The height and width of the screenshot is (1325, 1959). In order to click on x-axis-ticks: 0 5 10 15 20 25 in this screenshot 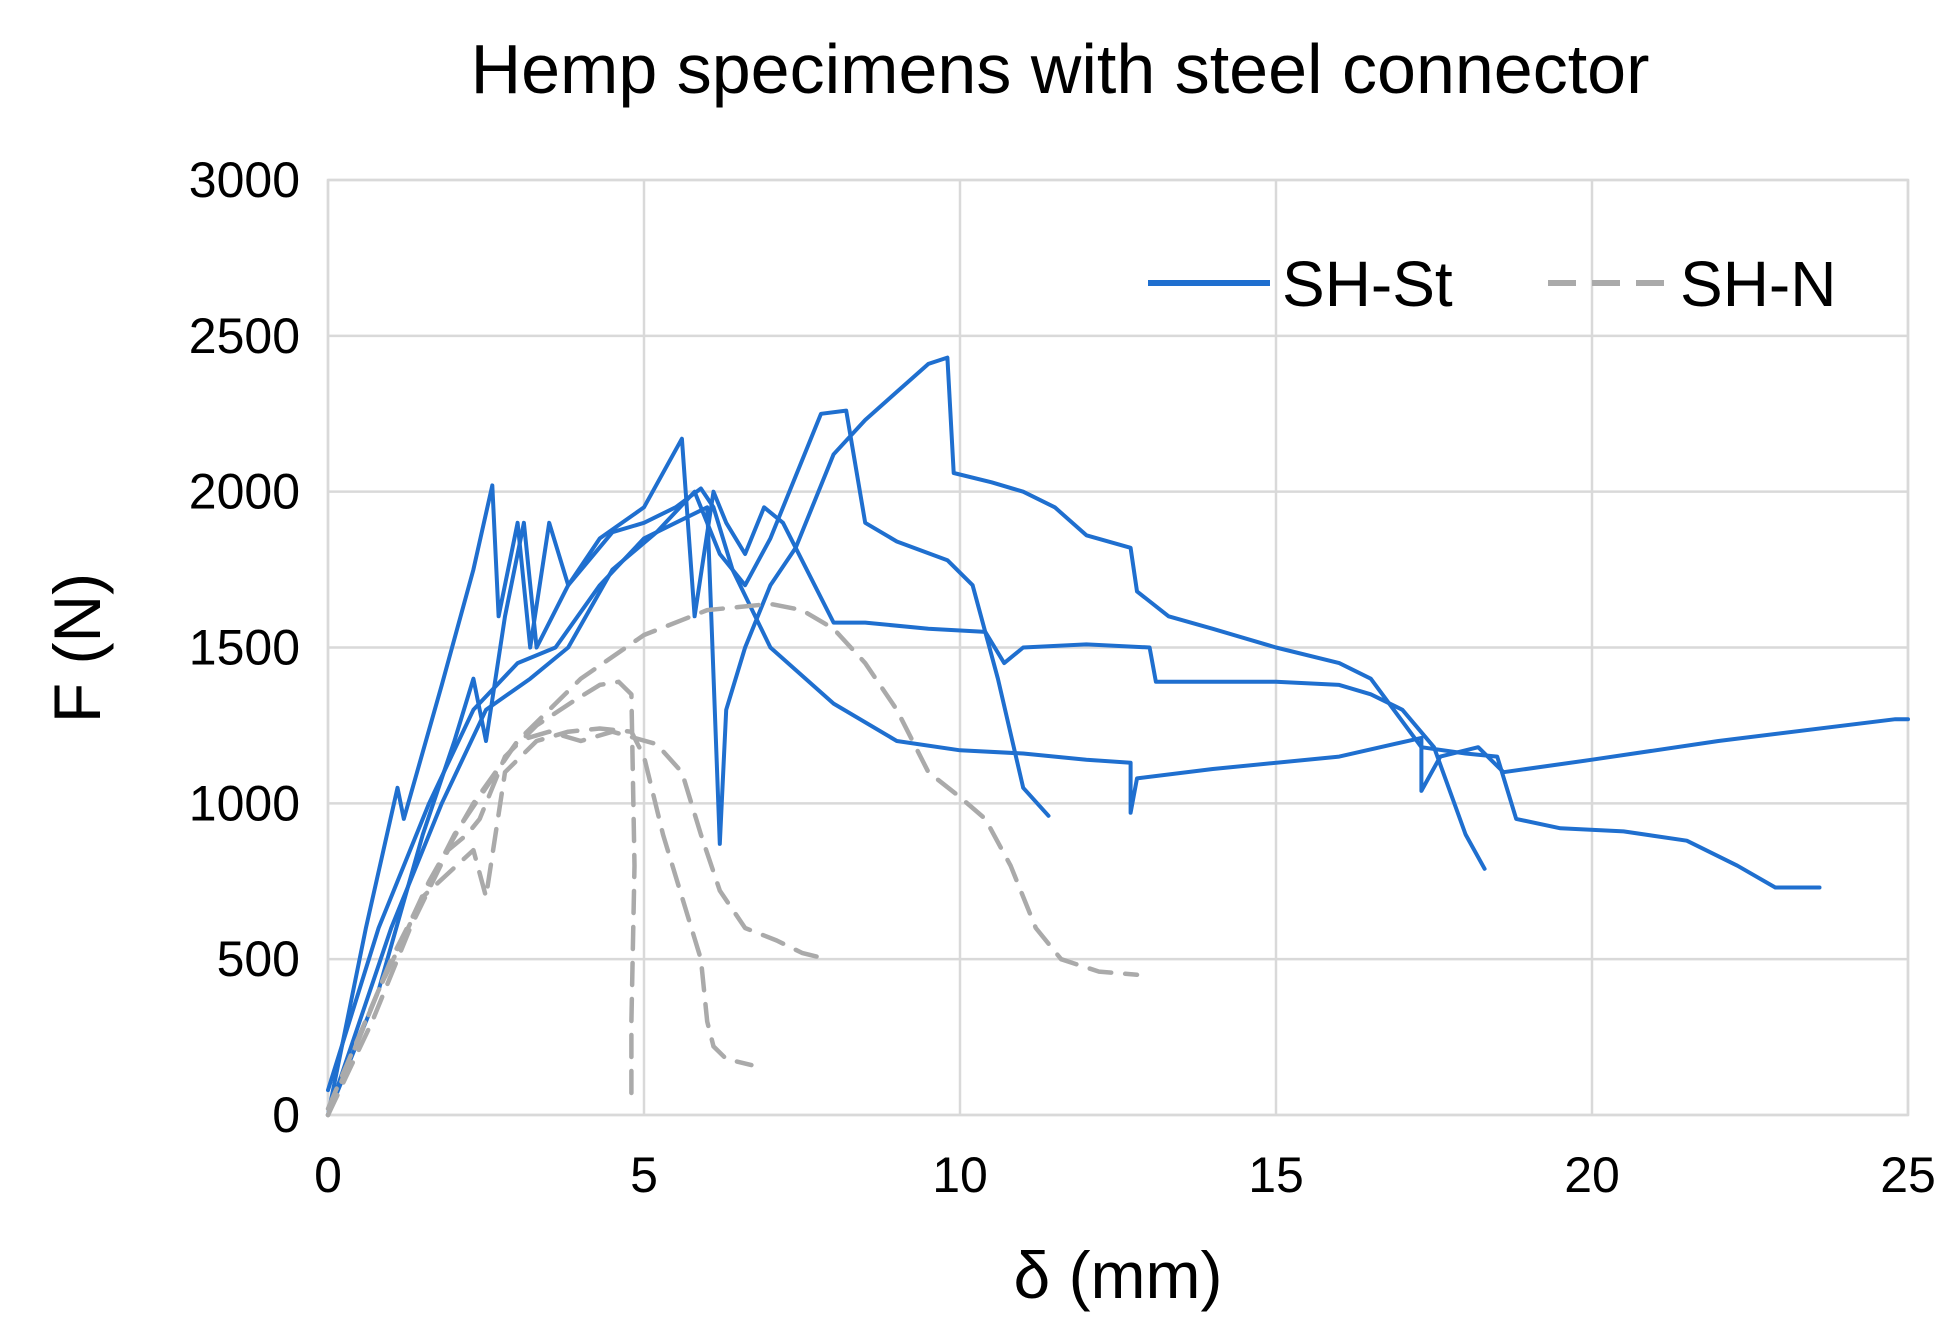, I will do `click(1125, 1175)`.